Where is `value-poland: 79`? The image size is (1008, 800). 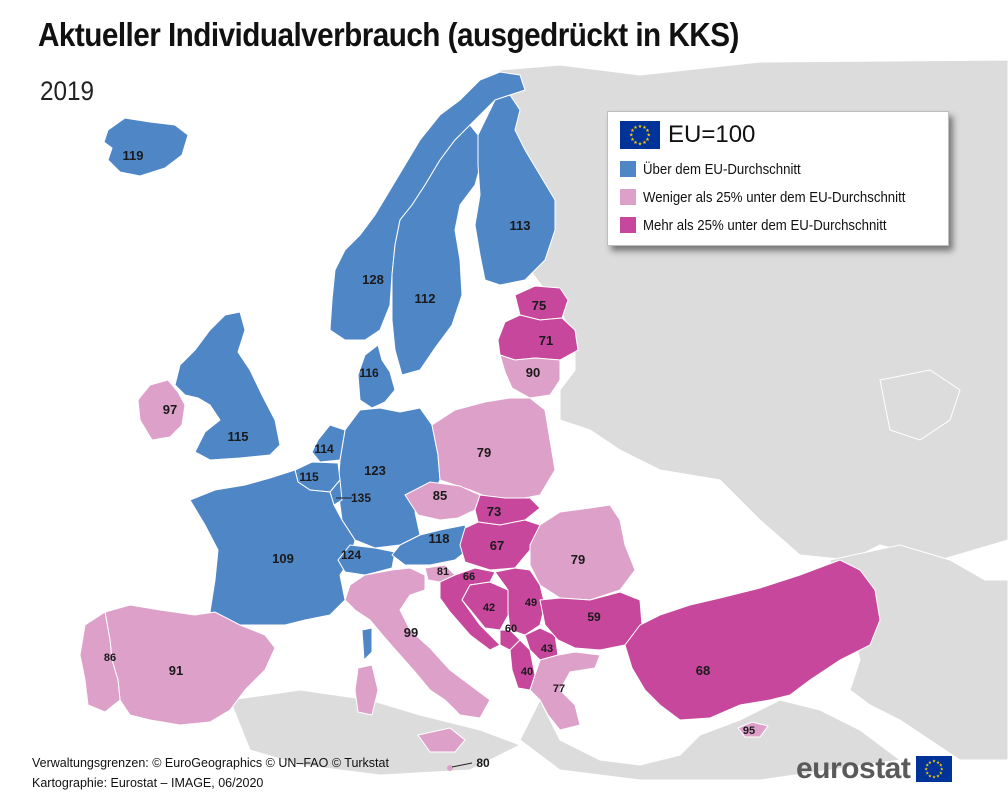
value-poland: 79 is located at coordinates (484, 452).